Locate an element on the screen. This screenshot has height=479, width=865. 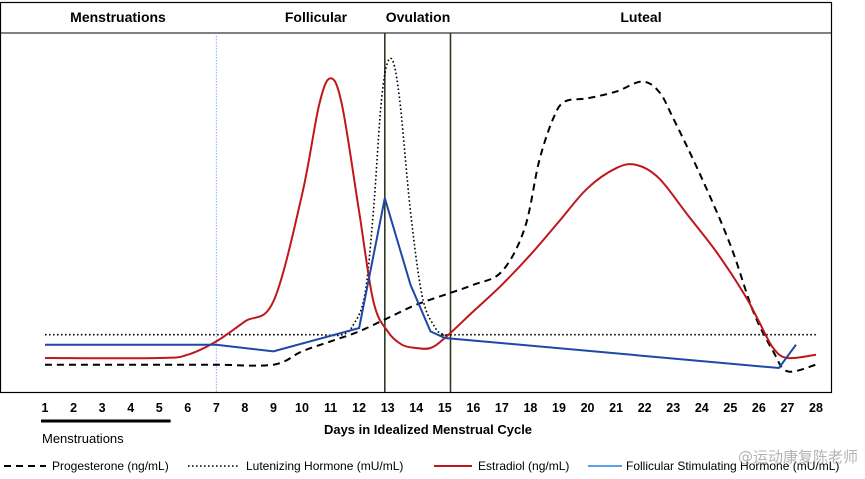
x-tick-25: 25 is located at coordinates (730, 408).